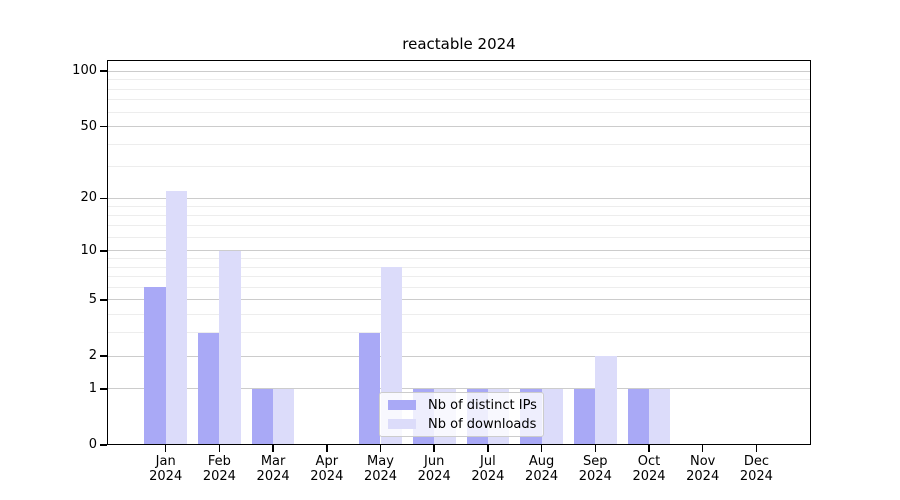  Describe the element at coordinates (459, 44) in the screenshot. I see `chart-title: reactable 2024` at that location.